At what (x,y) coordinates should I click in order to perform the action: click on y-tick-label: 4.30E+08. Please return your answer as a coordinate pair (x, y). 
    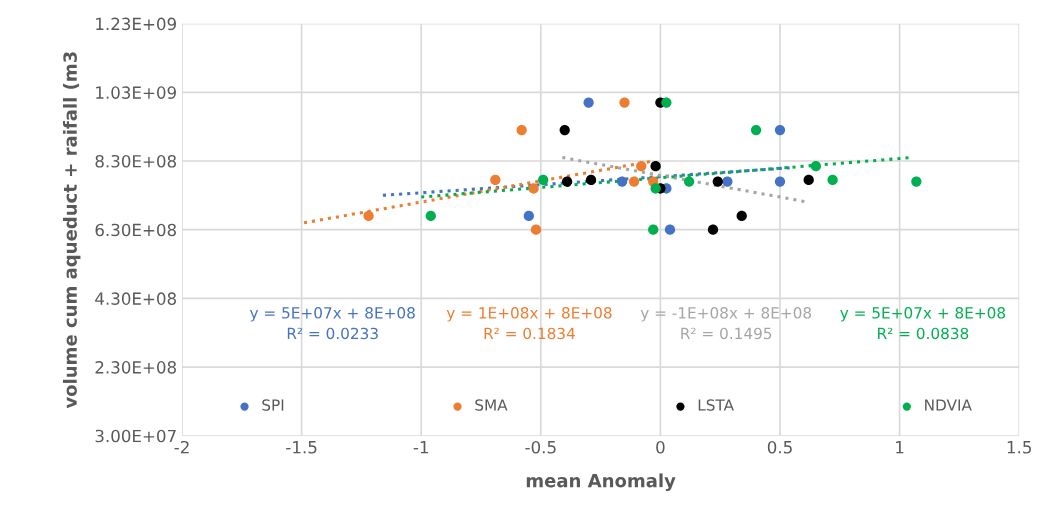
    Looking at the image, I should click on (135, 298).